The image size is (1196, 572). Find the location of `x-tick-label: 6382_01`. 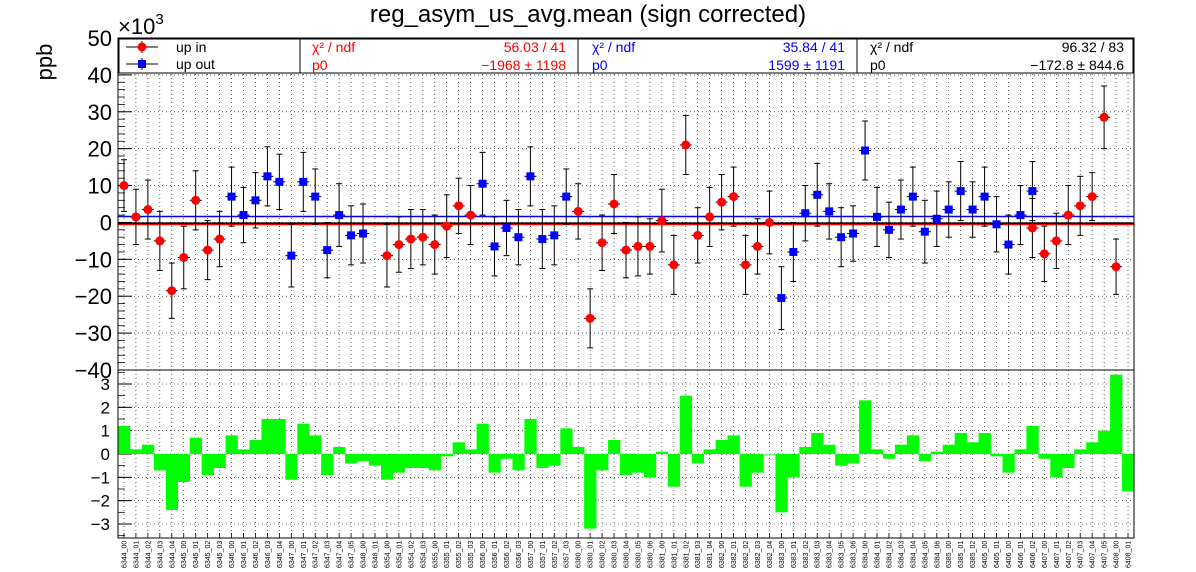

x-tick-label: 6382_01 is located at coordinates (734, 554).